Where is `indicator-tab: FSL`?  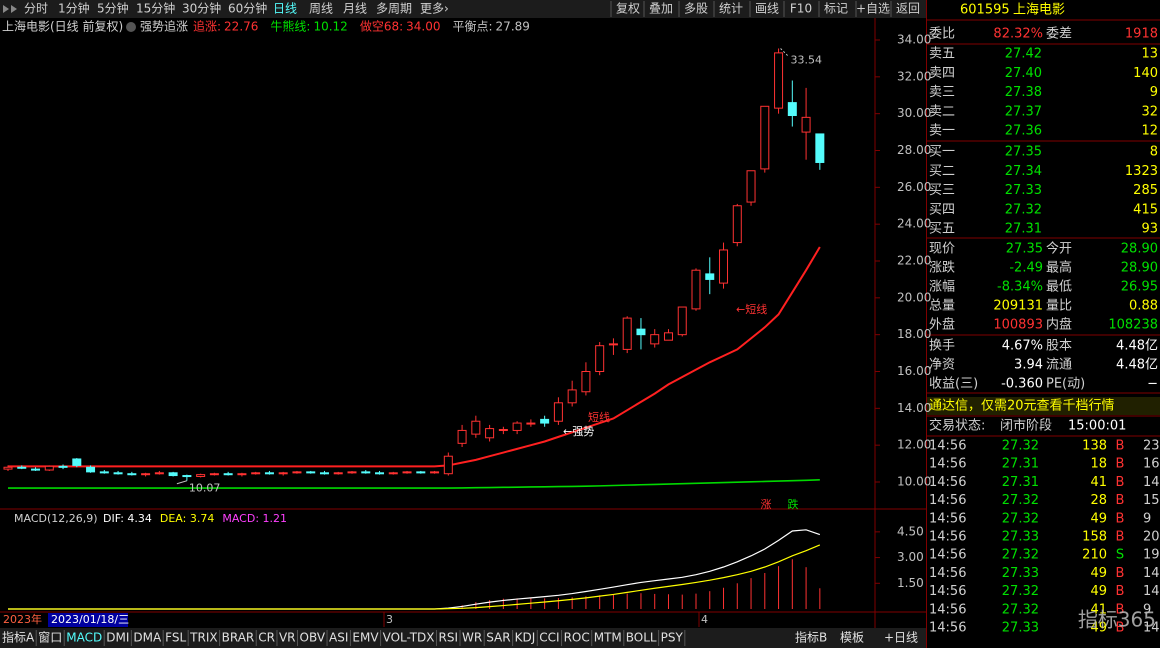
indicator-tab: FSL is located at coordinates (175, 638).